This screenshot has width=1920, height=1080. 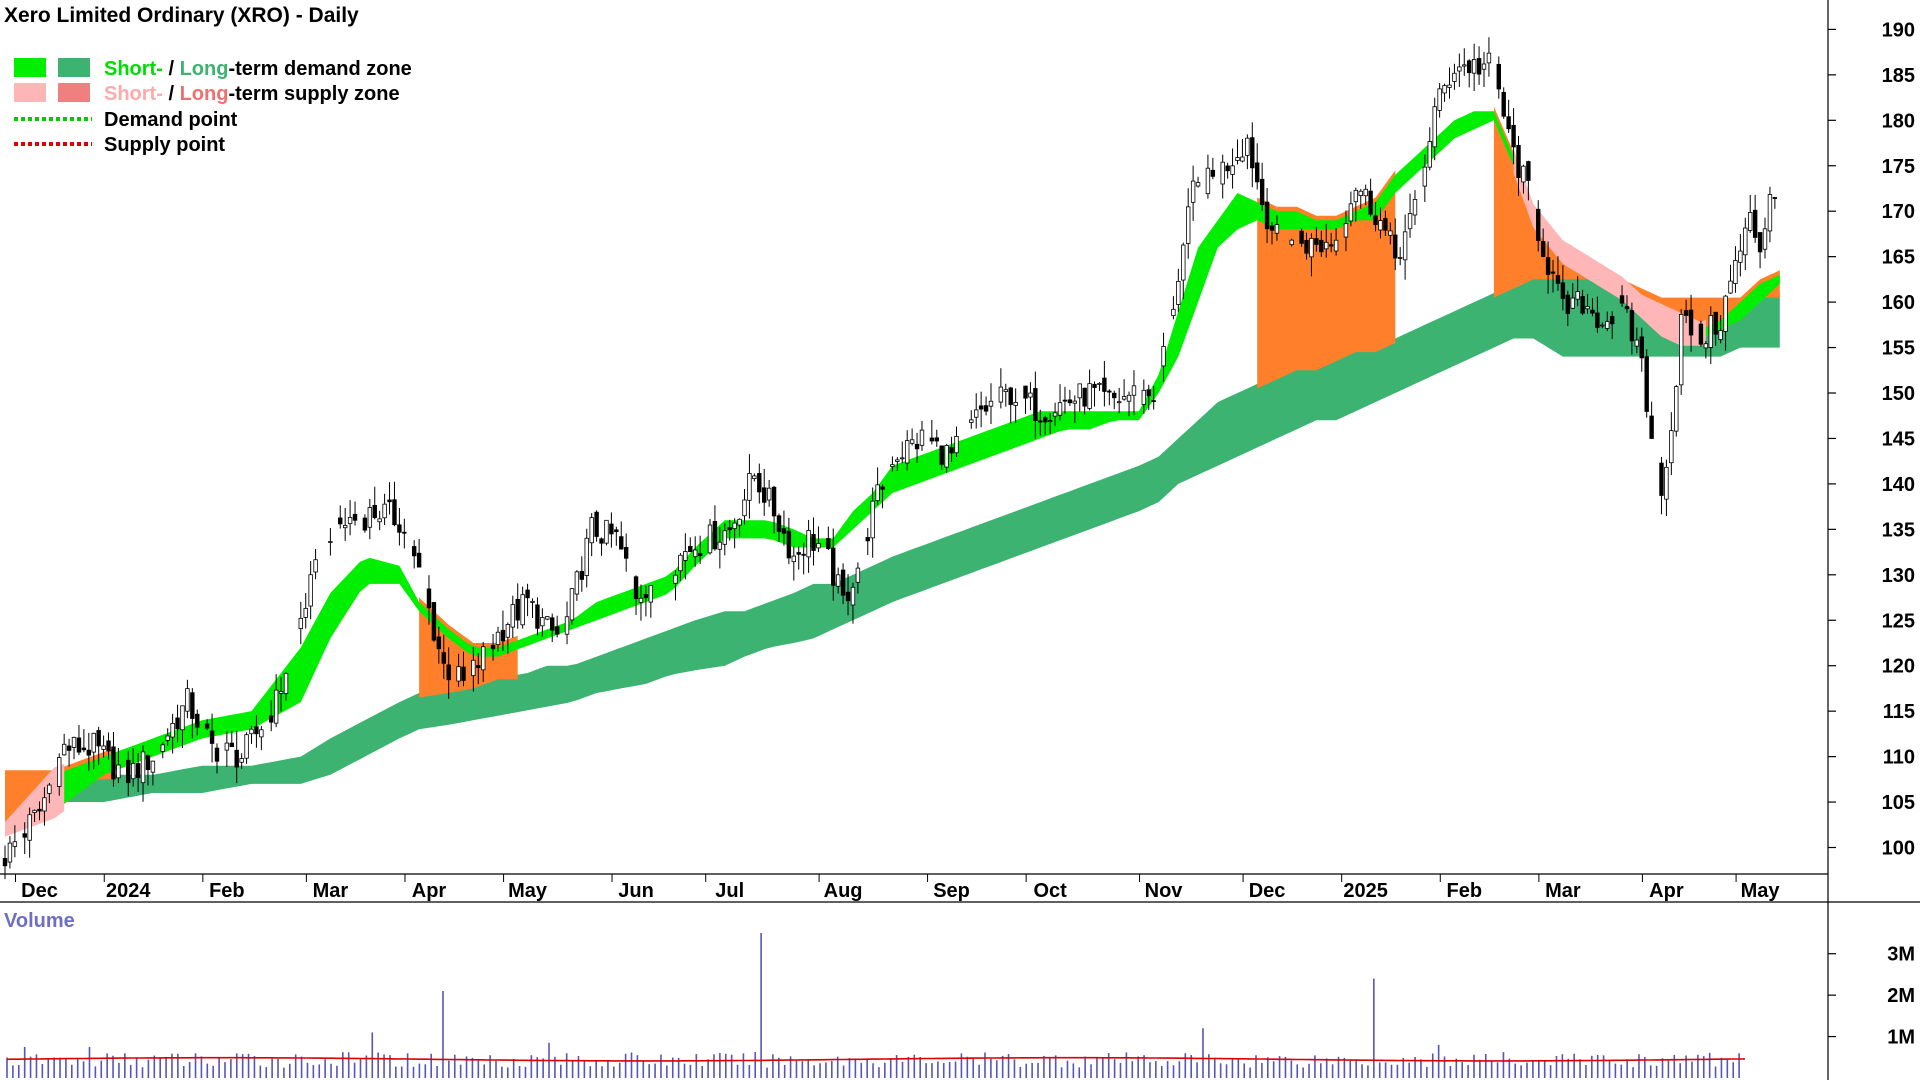 I want to click on time-tick-label: Dec, so click(x=39, y=891).